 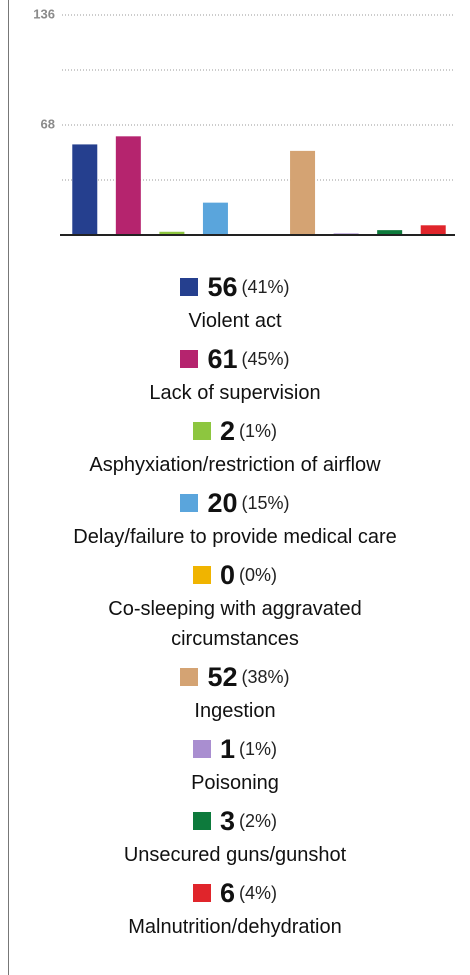 I want to click on legend-head: 1 (1%), so click(x=235, y=749).